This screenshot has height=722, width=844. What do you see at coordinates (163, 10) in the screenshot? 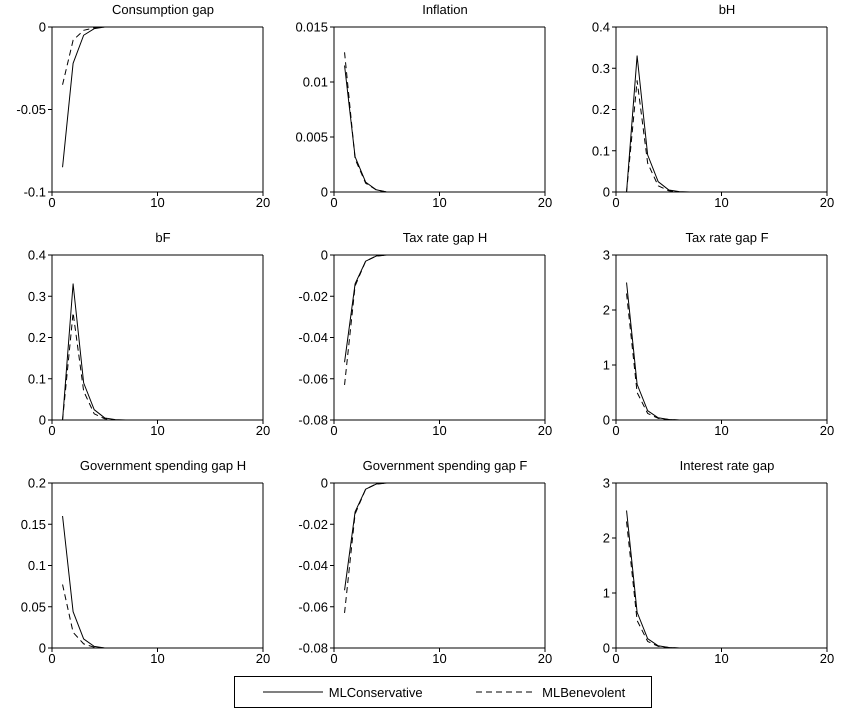
I see `chart-title: Consumption gap` at bounding box center [163, 10].